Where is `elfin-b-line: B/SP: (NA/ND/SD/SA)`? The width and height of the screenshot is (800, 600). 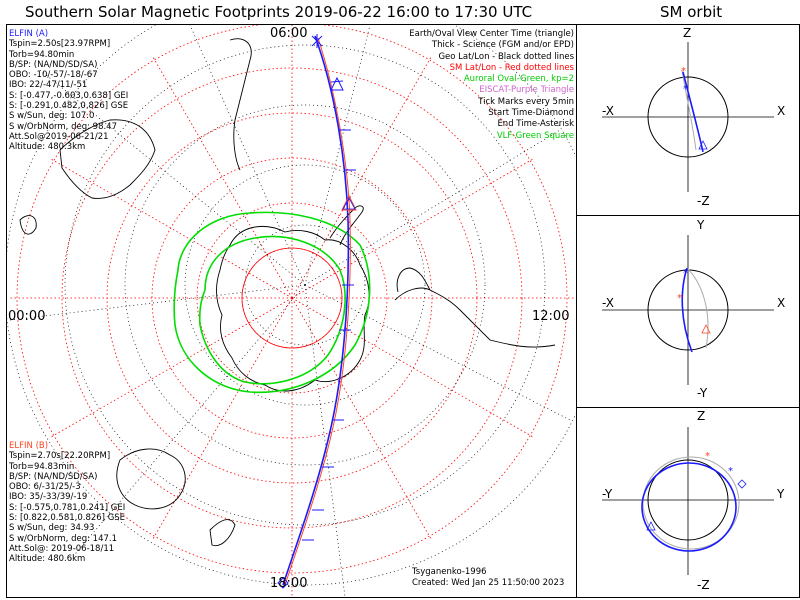 elfin-b-line: B/SP: (NA/ND/SD/SA) is located at coordinates (53, 476).